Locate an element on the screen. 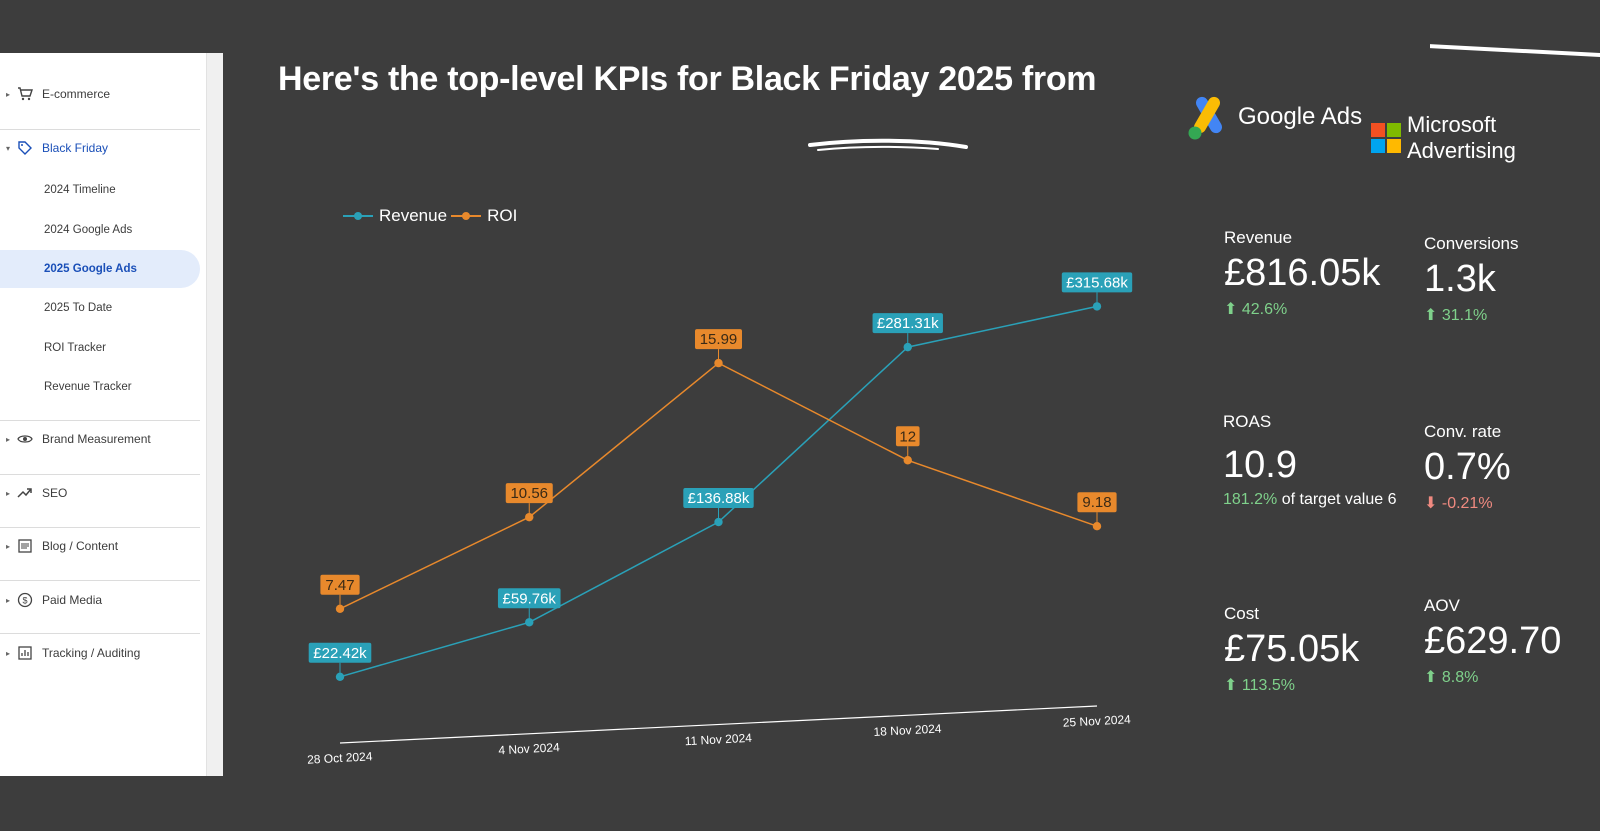 The width and height of the screenshot is (1600, 831). sidebar-section-seo: ▸ SEO is located at coordinates (100, 493).